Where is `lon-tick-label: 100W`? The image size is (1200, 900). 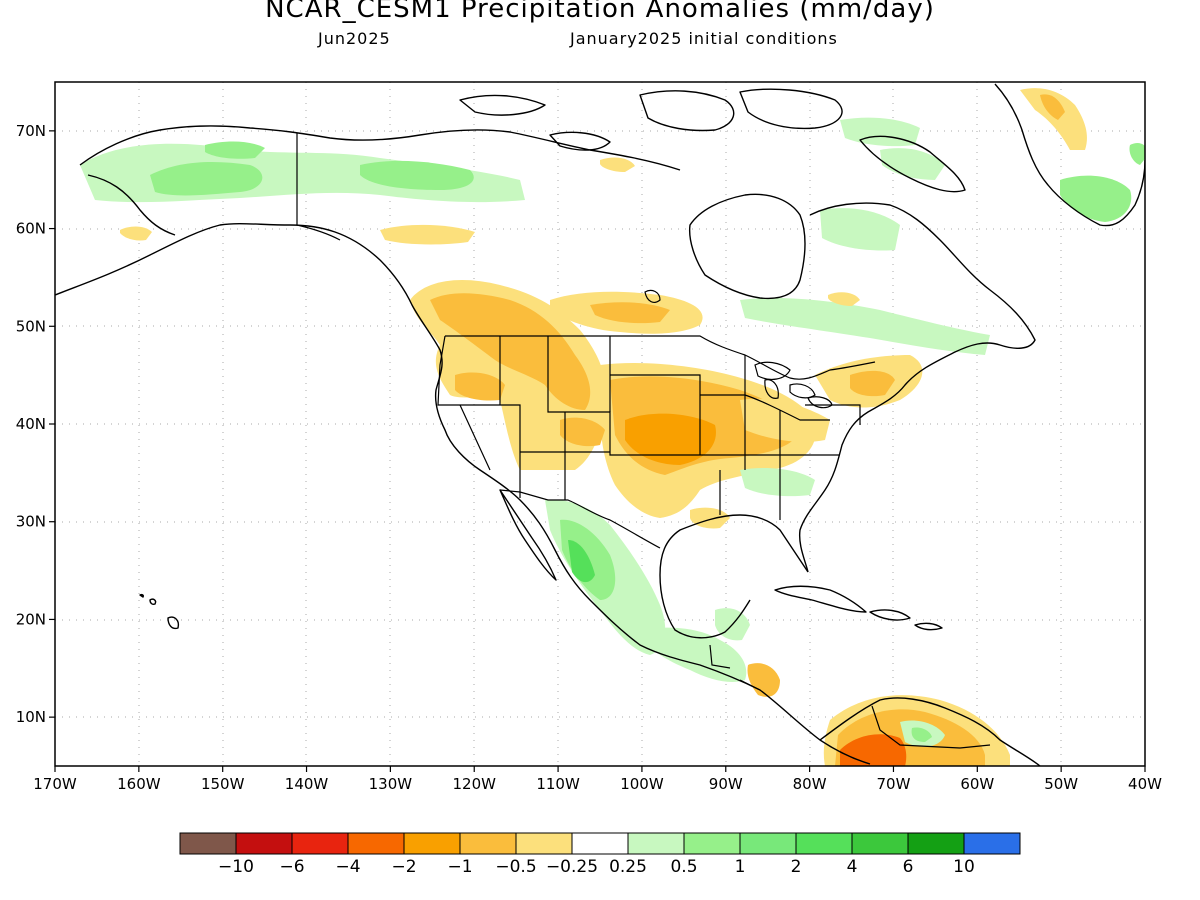 lon-tick-label: 100W is located at coordinates (642, 784).